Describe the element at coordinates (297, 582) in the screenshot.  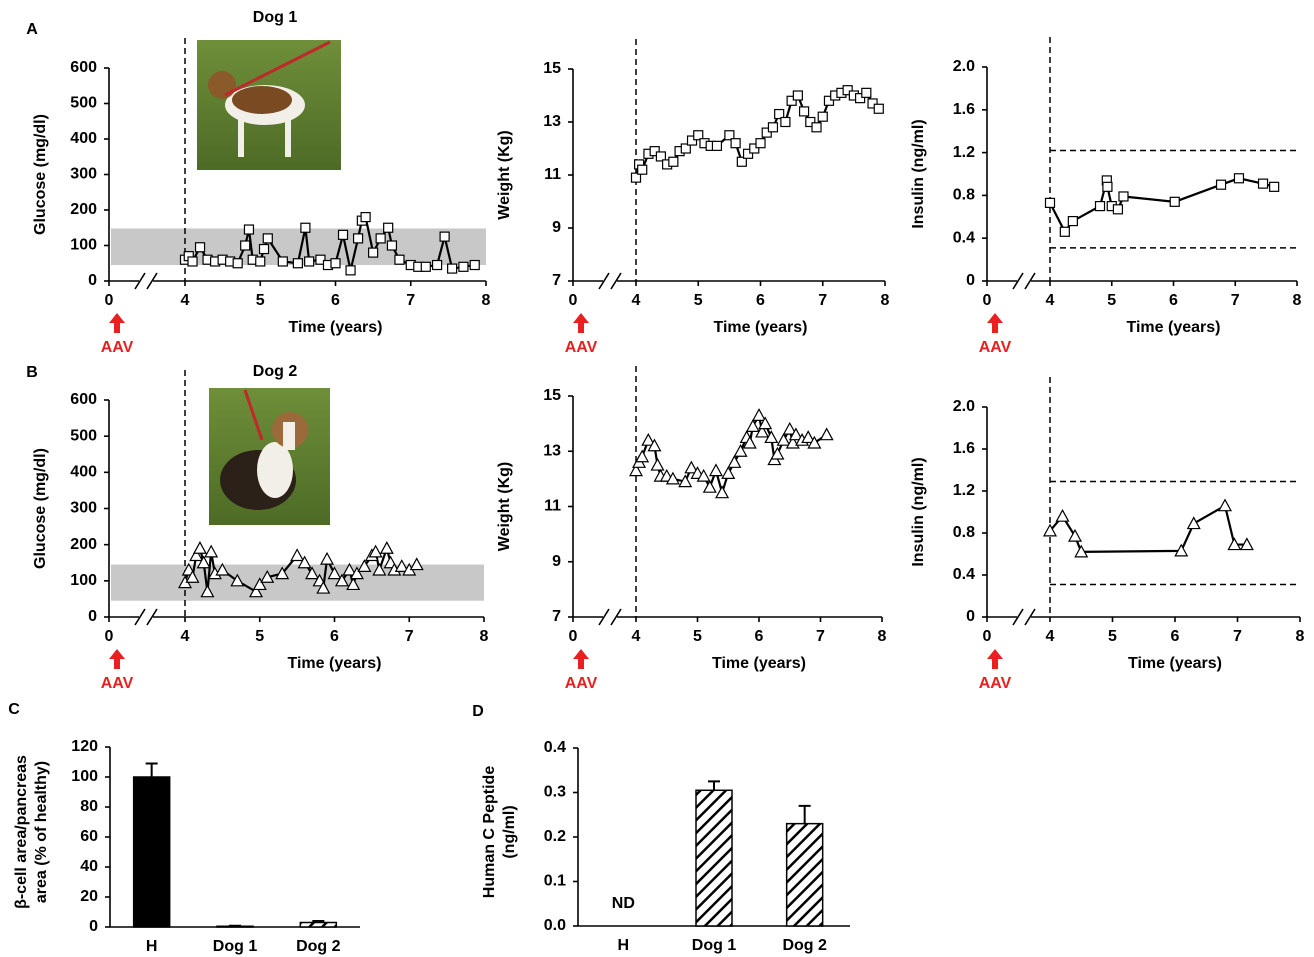
I see `normal-range` at that location.